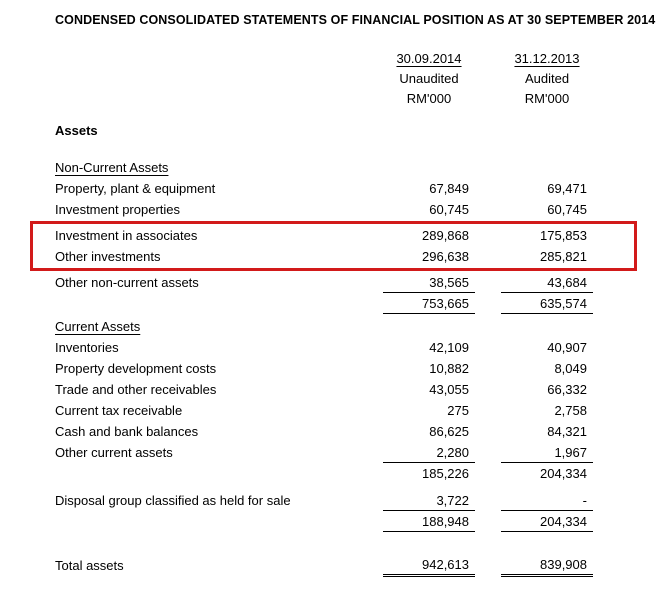 Image resolution: width=665 pixels, height=613 pixels. What do you see at coordinates (449, 347) in the screenshot?
I see `amount-2014: 42,109` at bounding box center [449, 347].